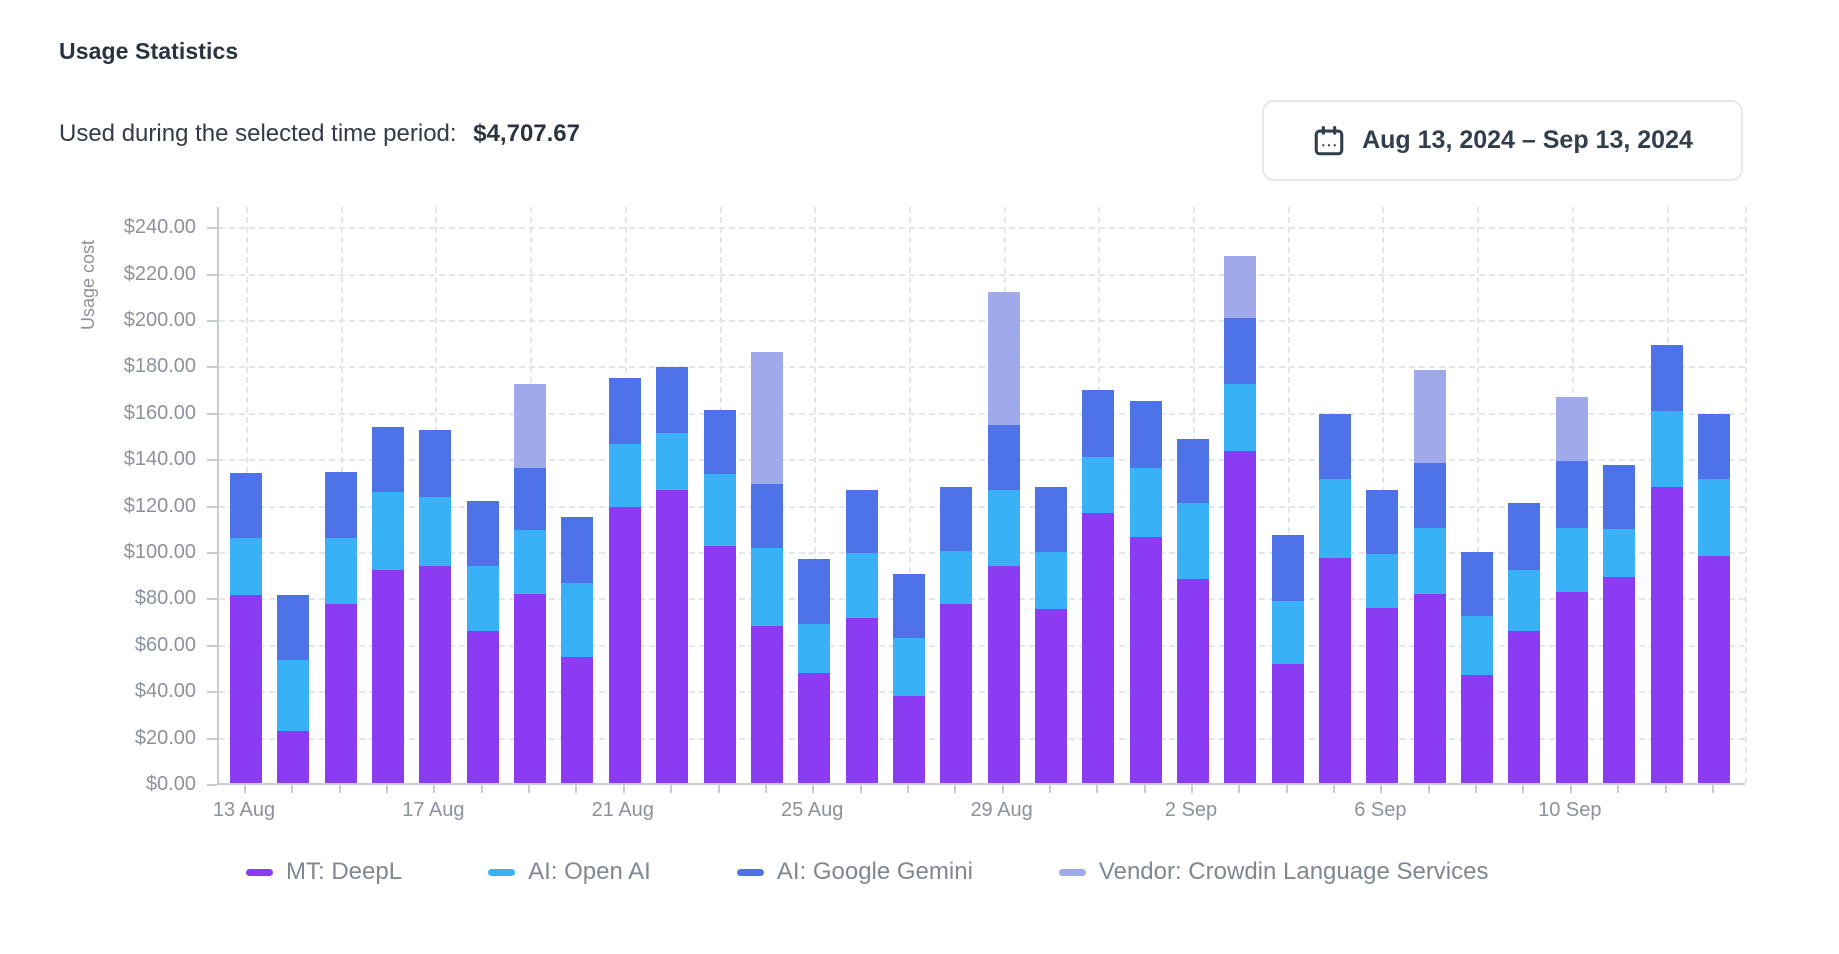  What do you see at coordinates (569, 872) in the screenshot?
I see `legend-item-ai-open-ai: AI: Open AI` at bounding box center [569, 872].